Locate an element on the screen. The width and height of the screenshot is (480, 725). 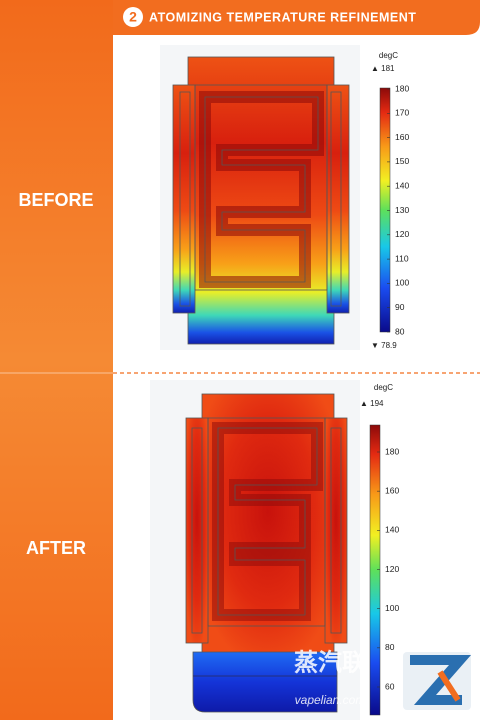
watermark-logo is located at coordinates (437, 681).